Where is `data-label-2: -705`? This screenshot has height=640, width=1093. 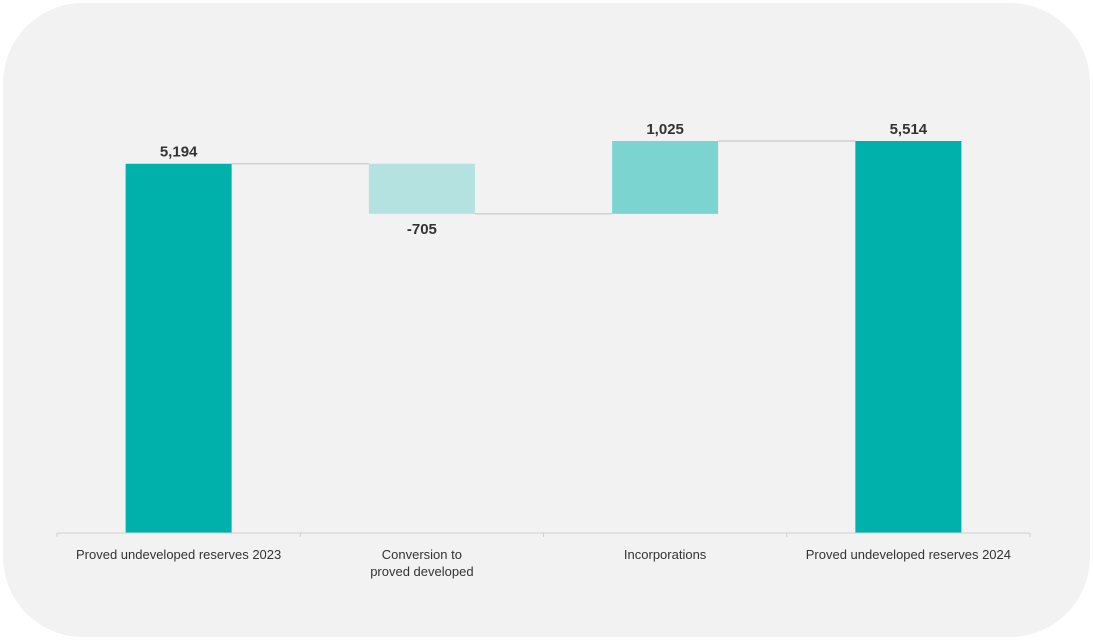 data-label-2: -705 is located at coordinates (422, 229).